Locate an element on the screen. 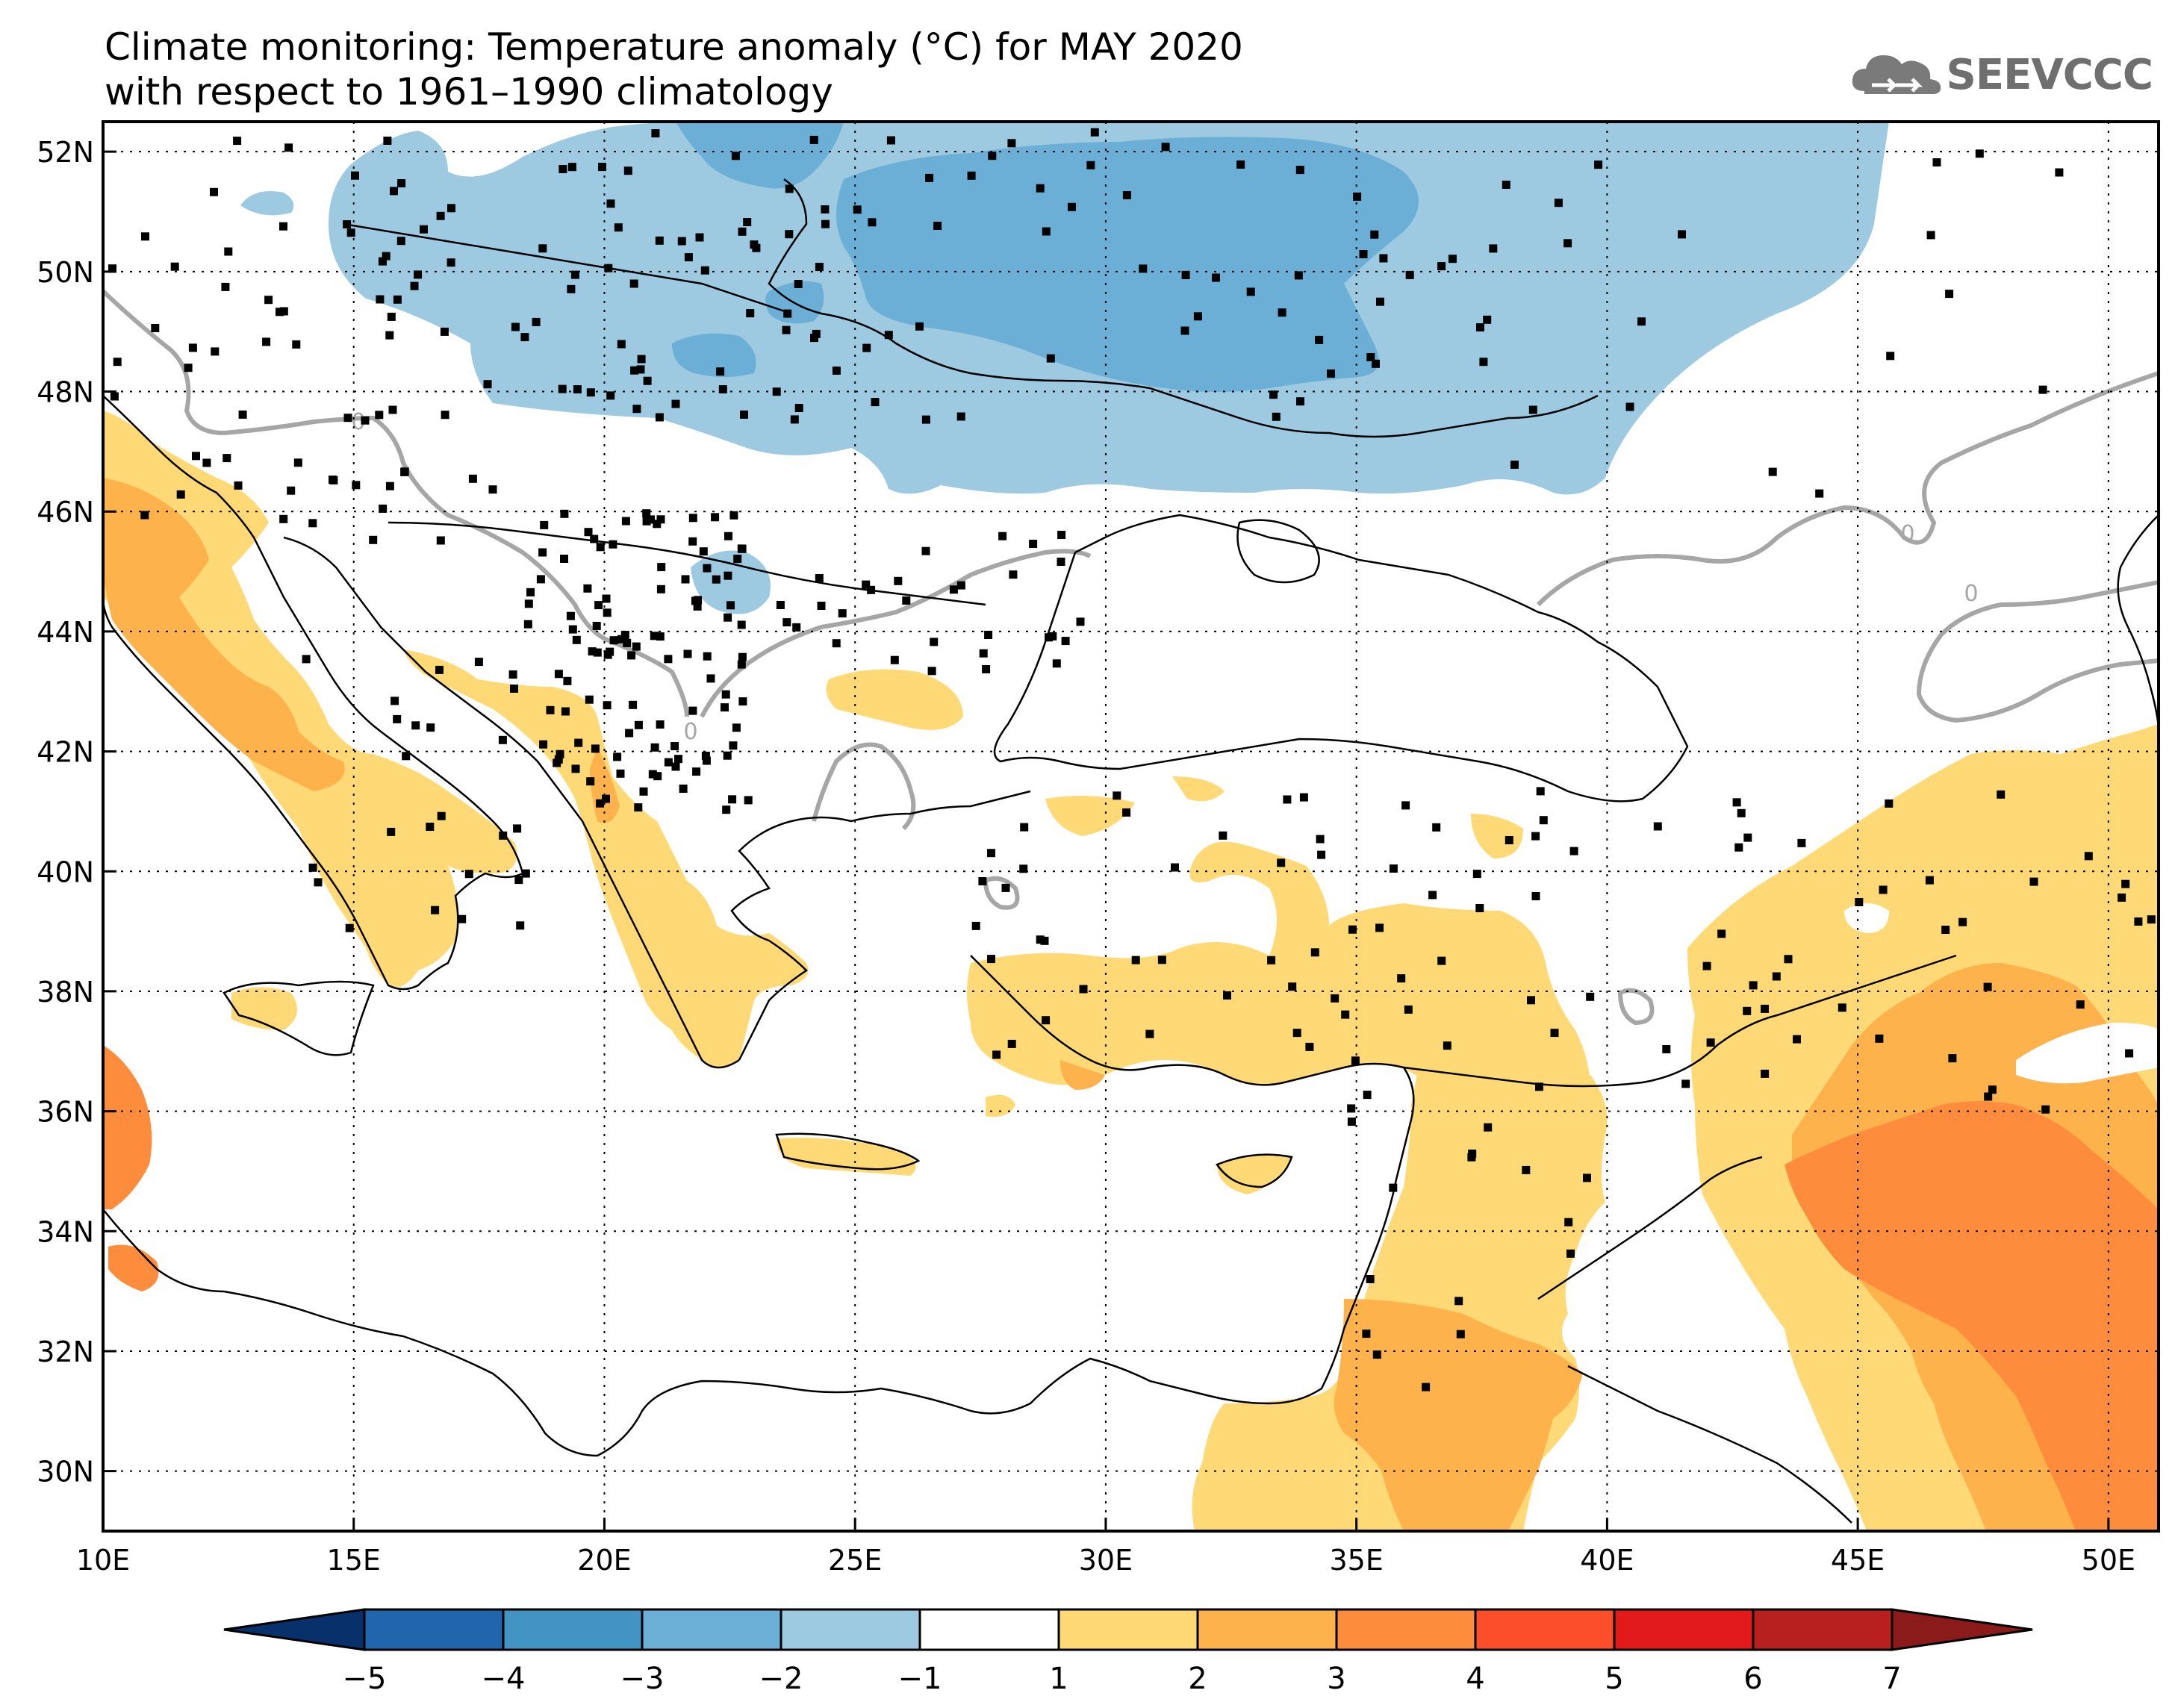 The height and width of the screenshot is (1708, 2175). logo-text: SEEVCCC is located at coordinates (2049, 74).